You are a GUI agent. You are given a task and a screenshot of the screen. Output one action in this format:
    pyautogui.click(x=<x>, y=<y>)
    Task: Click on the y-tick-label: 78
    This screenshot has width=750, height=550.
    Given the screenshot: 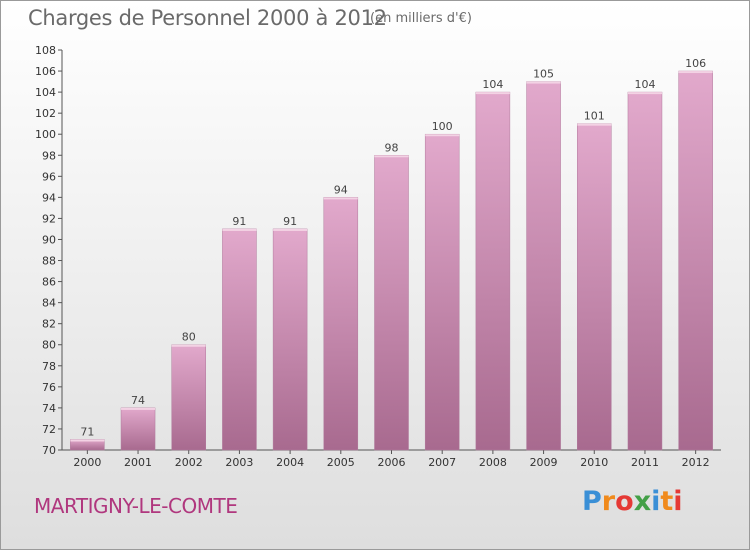 What is the action you would take?
    pyautogui.click(x=49, y=366)
    